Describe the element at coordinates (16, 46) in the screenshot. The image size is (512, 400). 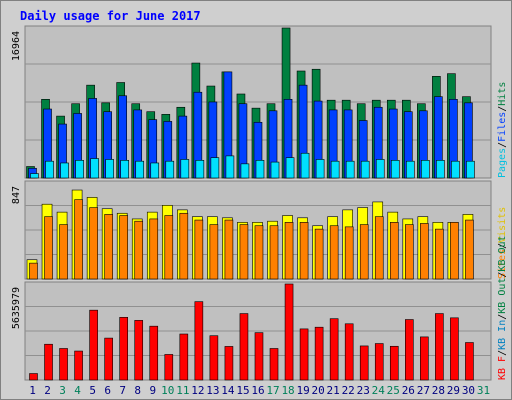
I see `max-label-top: 16964` at that location.